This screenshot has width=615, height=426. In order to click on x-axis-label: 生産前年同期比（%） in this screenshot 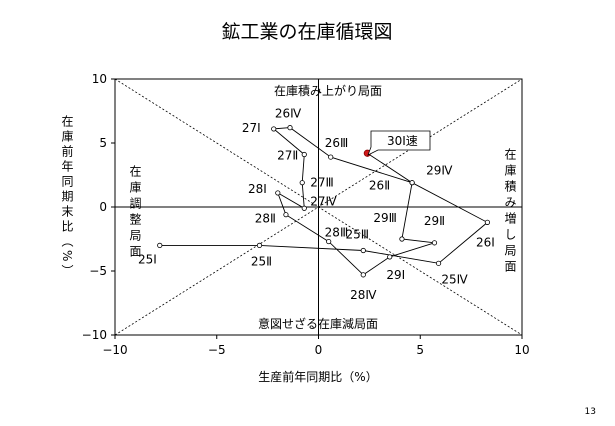, I will do `click(317, 376)`.